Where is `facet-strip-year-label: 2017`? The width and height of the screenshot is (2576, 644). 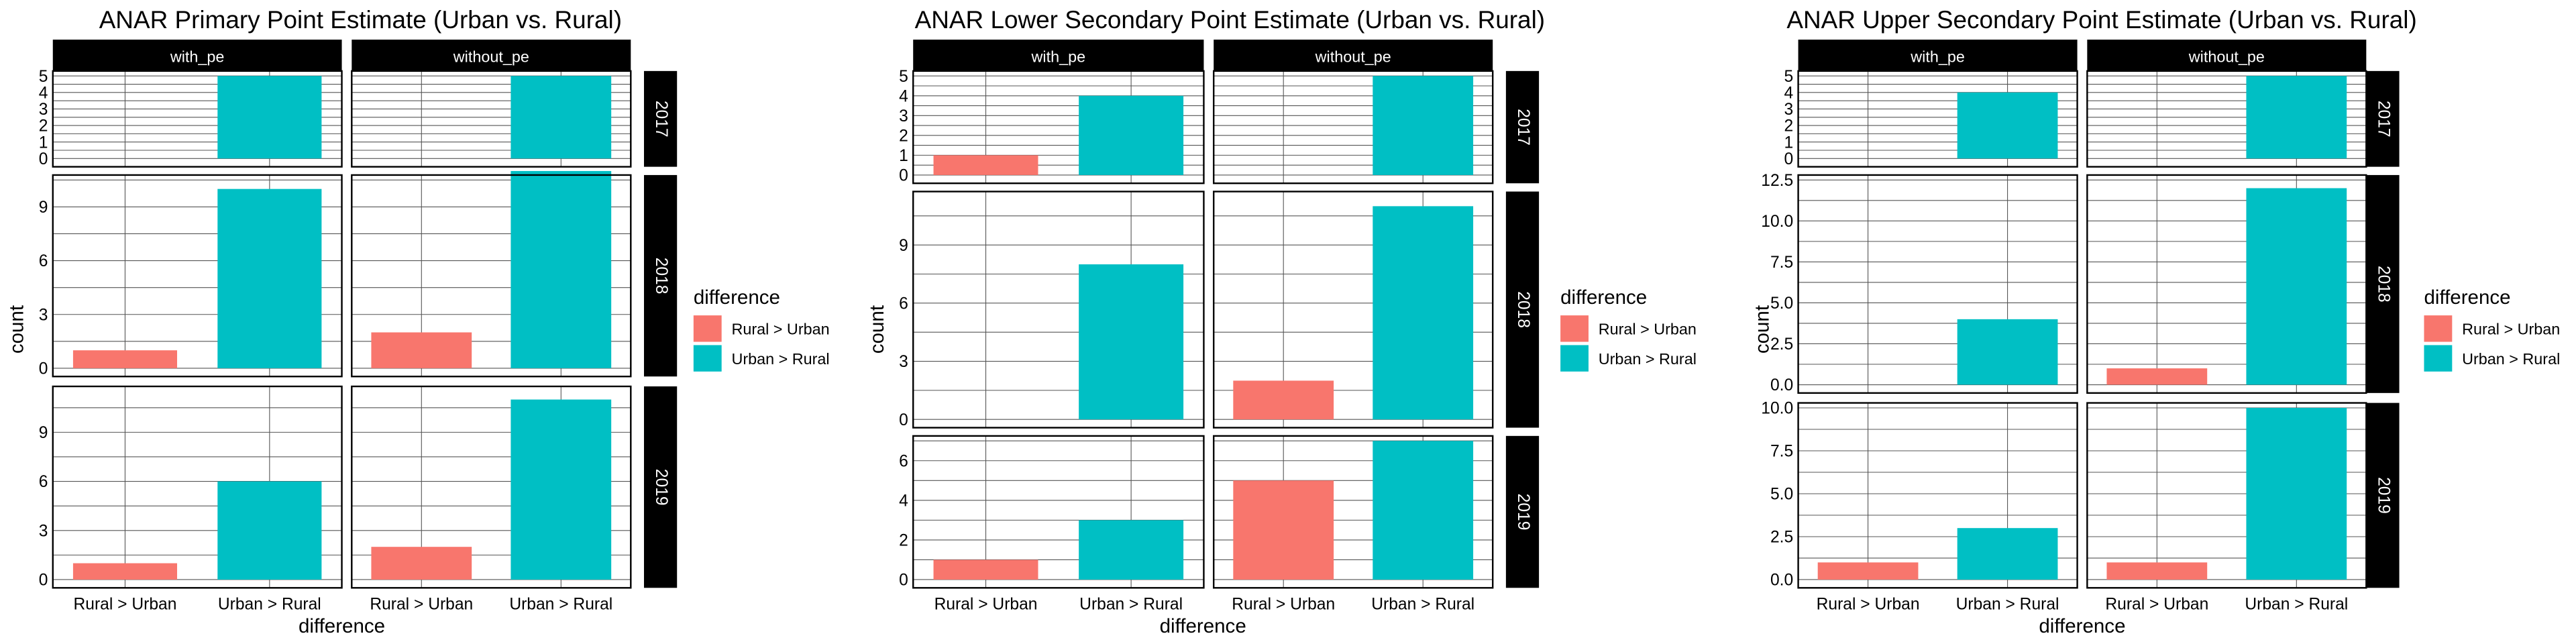 facet-strip-year-label: 2017 is located at coordinates (661, 119).